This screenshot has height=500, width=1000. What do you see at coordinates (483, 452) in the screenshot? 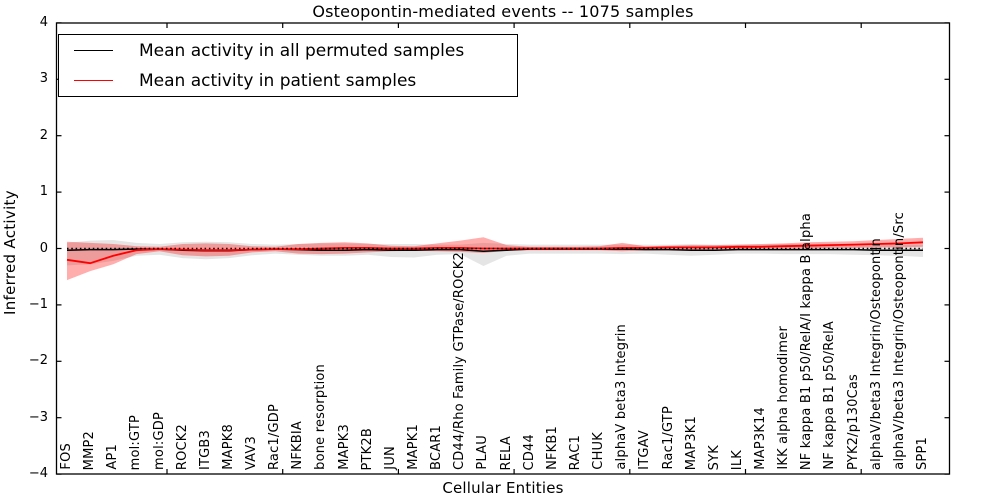
I see `x-category-label: PLAU` at bounding box center [483, 452].